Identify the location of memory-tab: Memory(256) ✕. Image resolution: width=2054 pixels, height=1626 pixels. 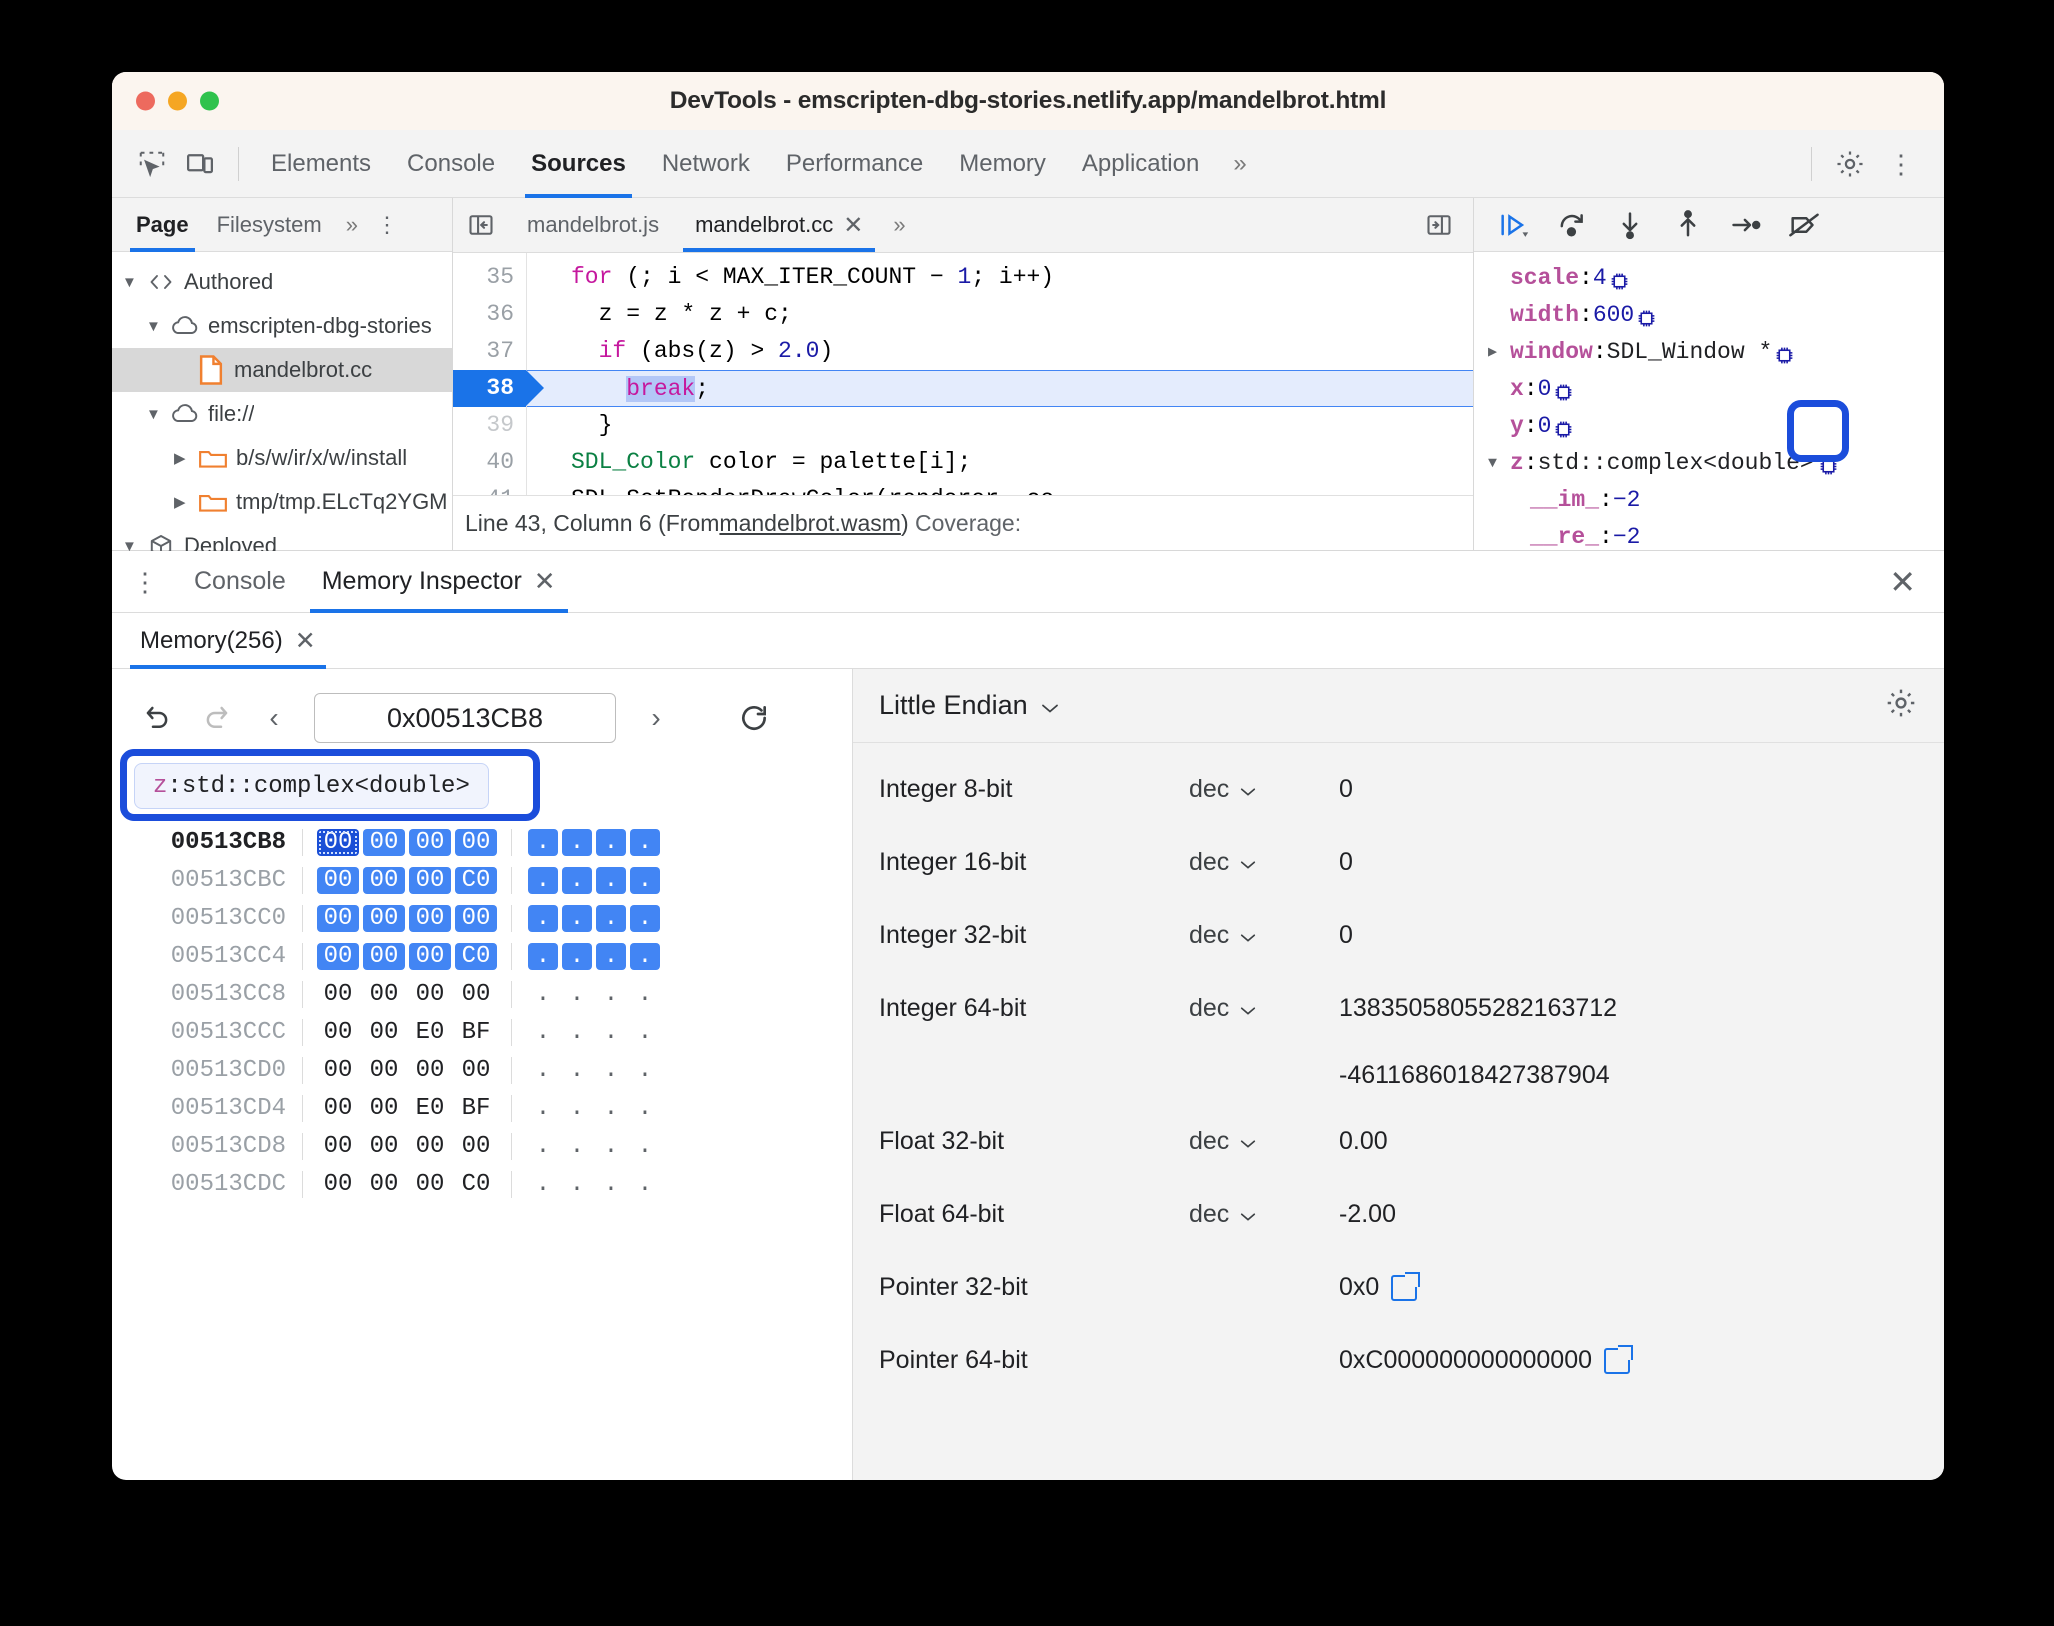
(228, 641).